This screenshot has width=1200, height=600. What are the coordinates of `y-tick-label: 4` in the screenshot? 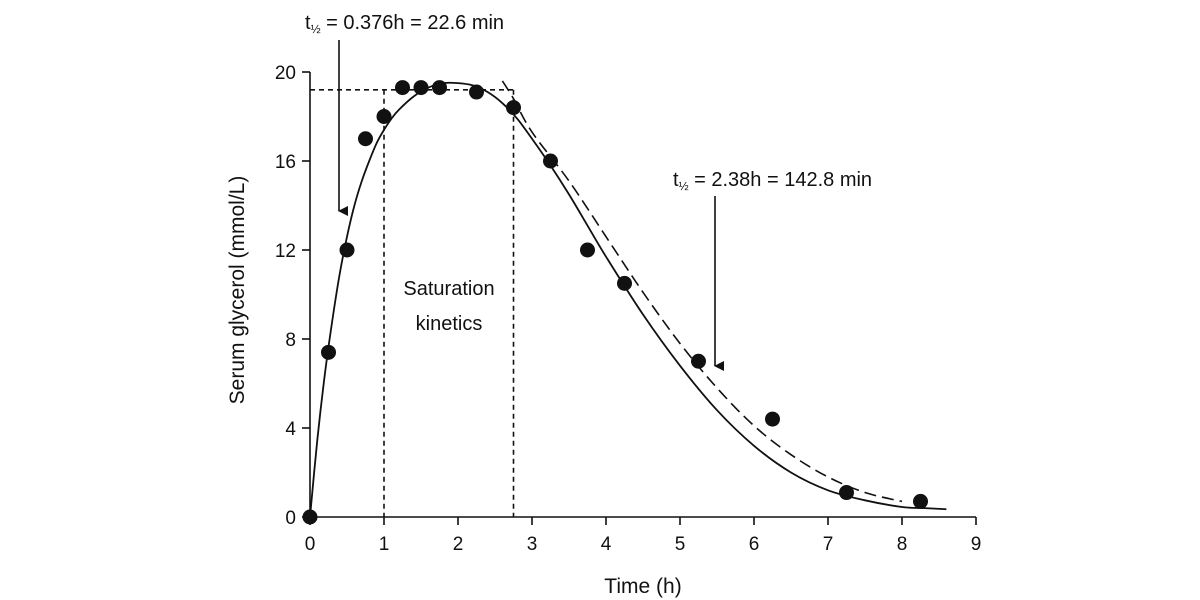 It's located at (290, 429).